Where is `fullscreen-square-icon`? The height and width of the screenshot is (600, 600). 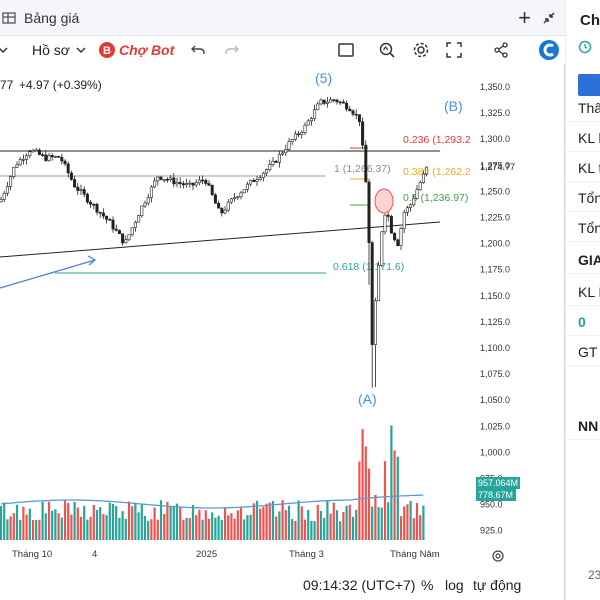
fullscreen-square-icon is located at coordinates (346, 50).